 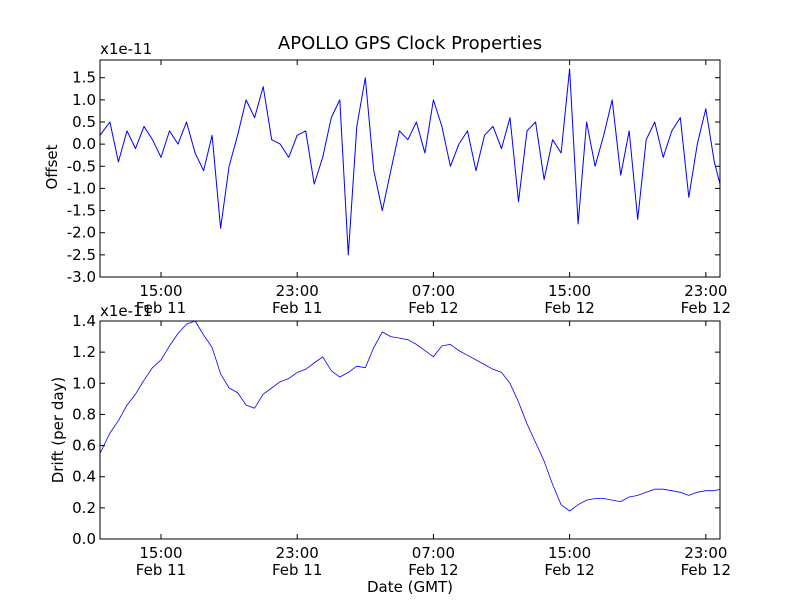 I want to click on drift-y-tick-label: 1.0, so click(x=84, y=383).